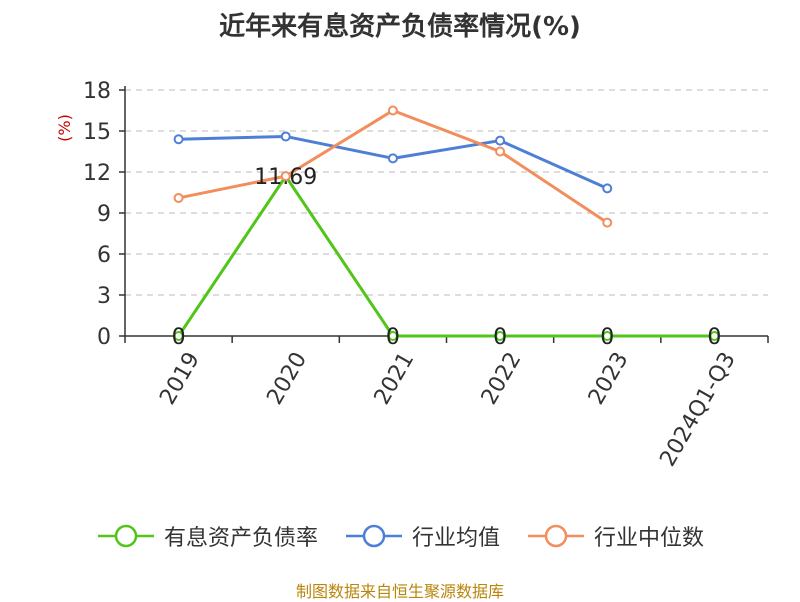  I want to click on chart-title: 近年来有息资产负债率情况(%), so click(400, 27).